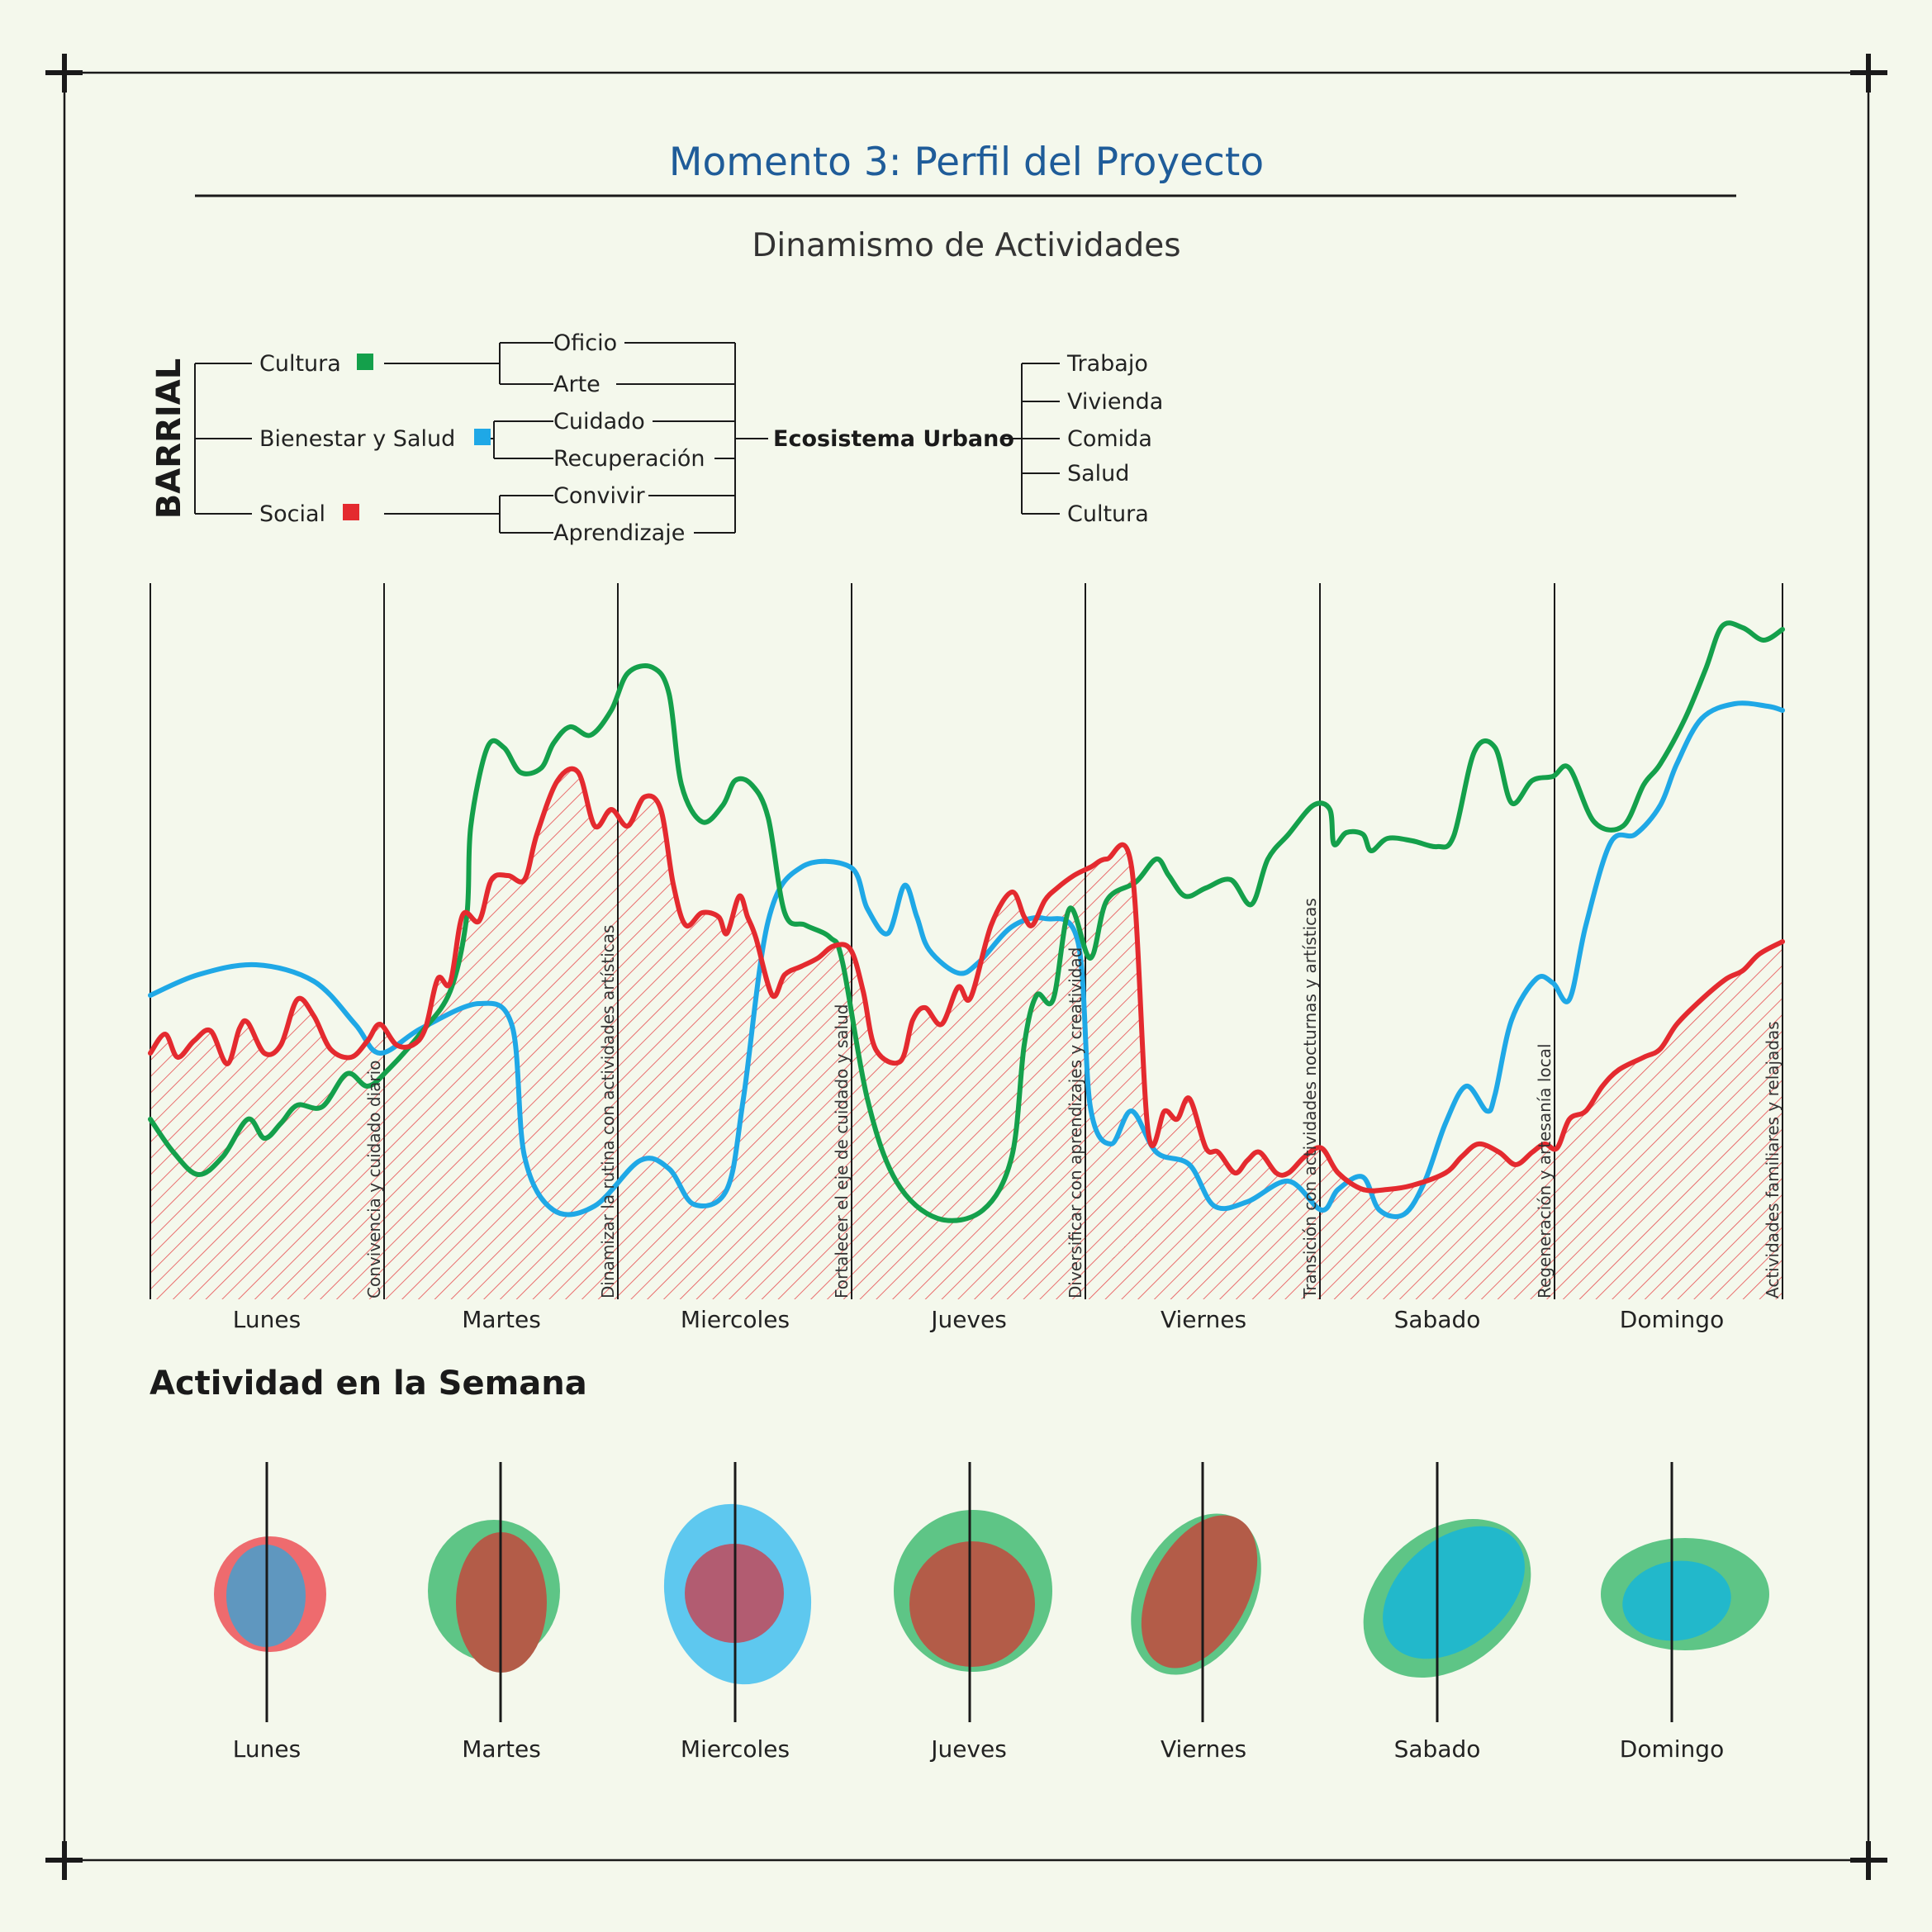  Describe the element at coordinates (169, 439) in the screenshot. I see `tree-root-label: BARRIAL` at that location.